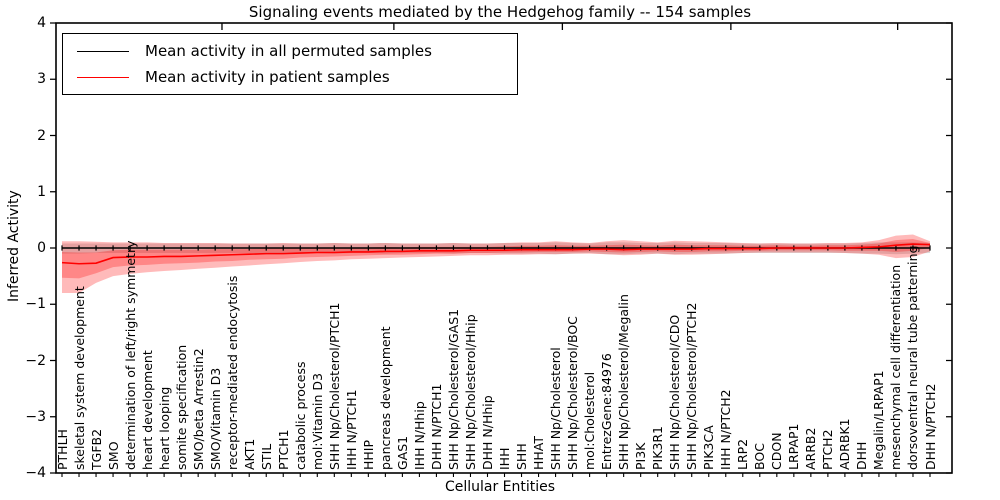  I want to click on x-tick-label: catabolic process, so click(300, 415).